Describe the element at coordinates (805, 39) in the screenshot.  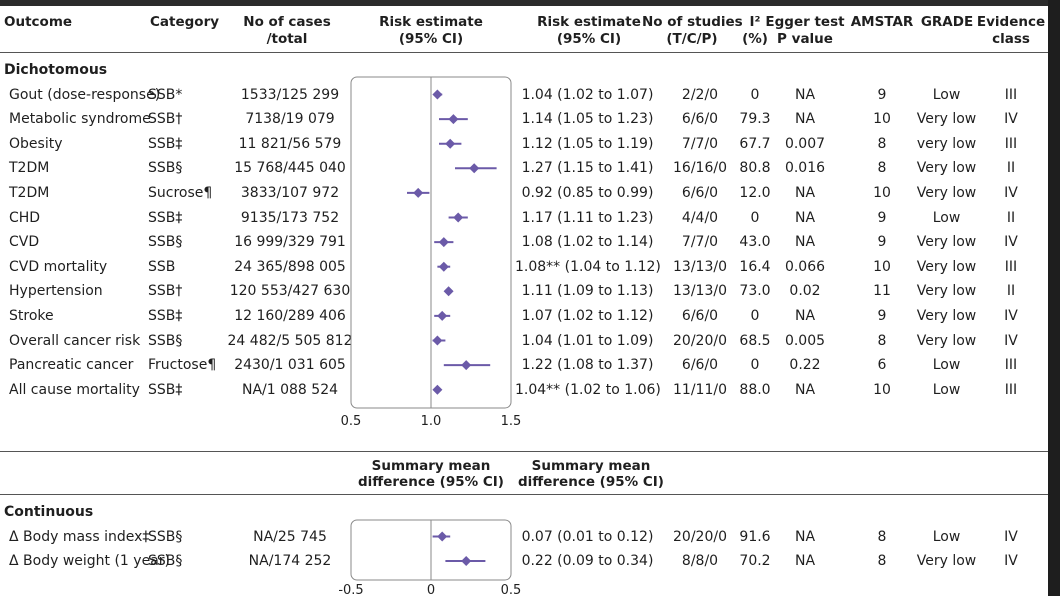
I see `header-egger-line2: P value` at that location.